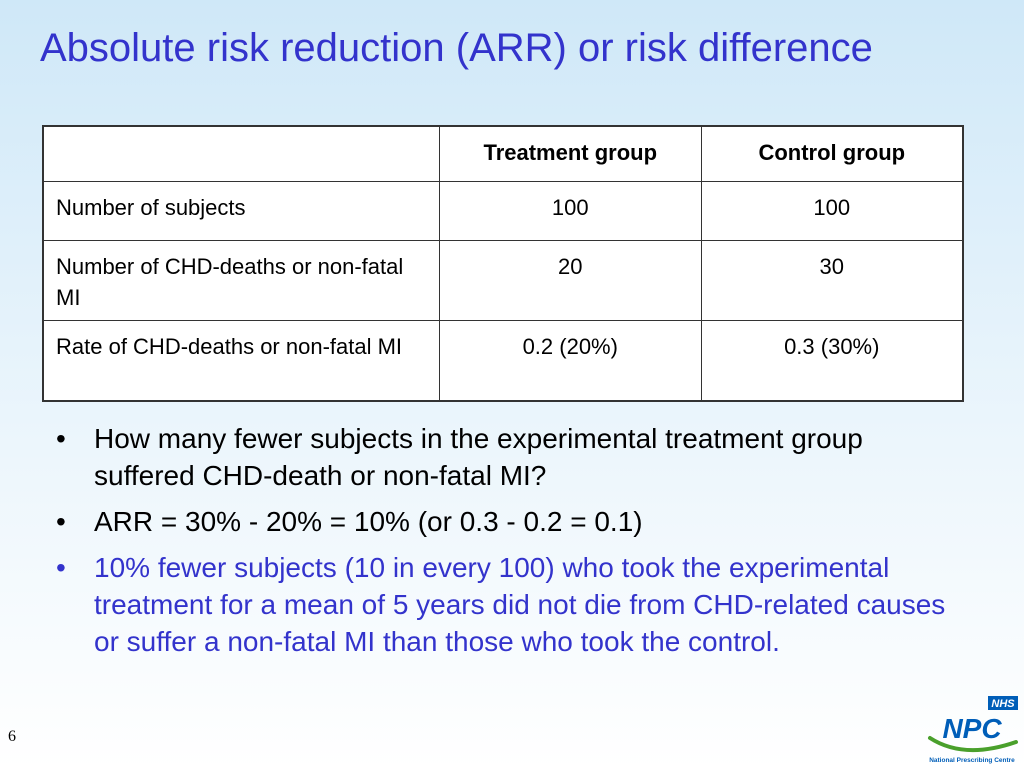 Image resolution: width=1024 pixels, height=768 pixels. I want to click on table-header-row: Treatment group Control group, so click(503, 153).